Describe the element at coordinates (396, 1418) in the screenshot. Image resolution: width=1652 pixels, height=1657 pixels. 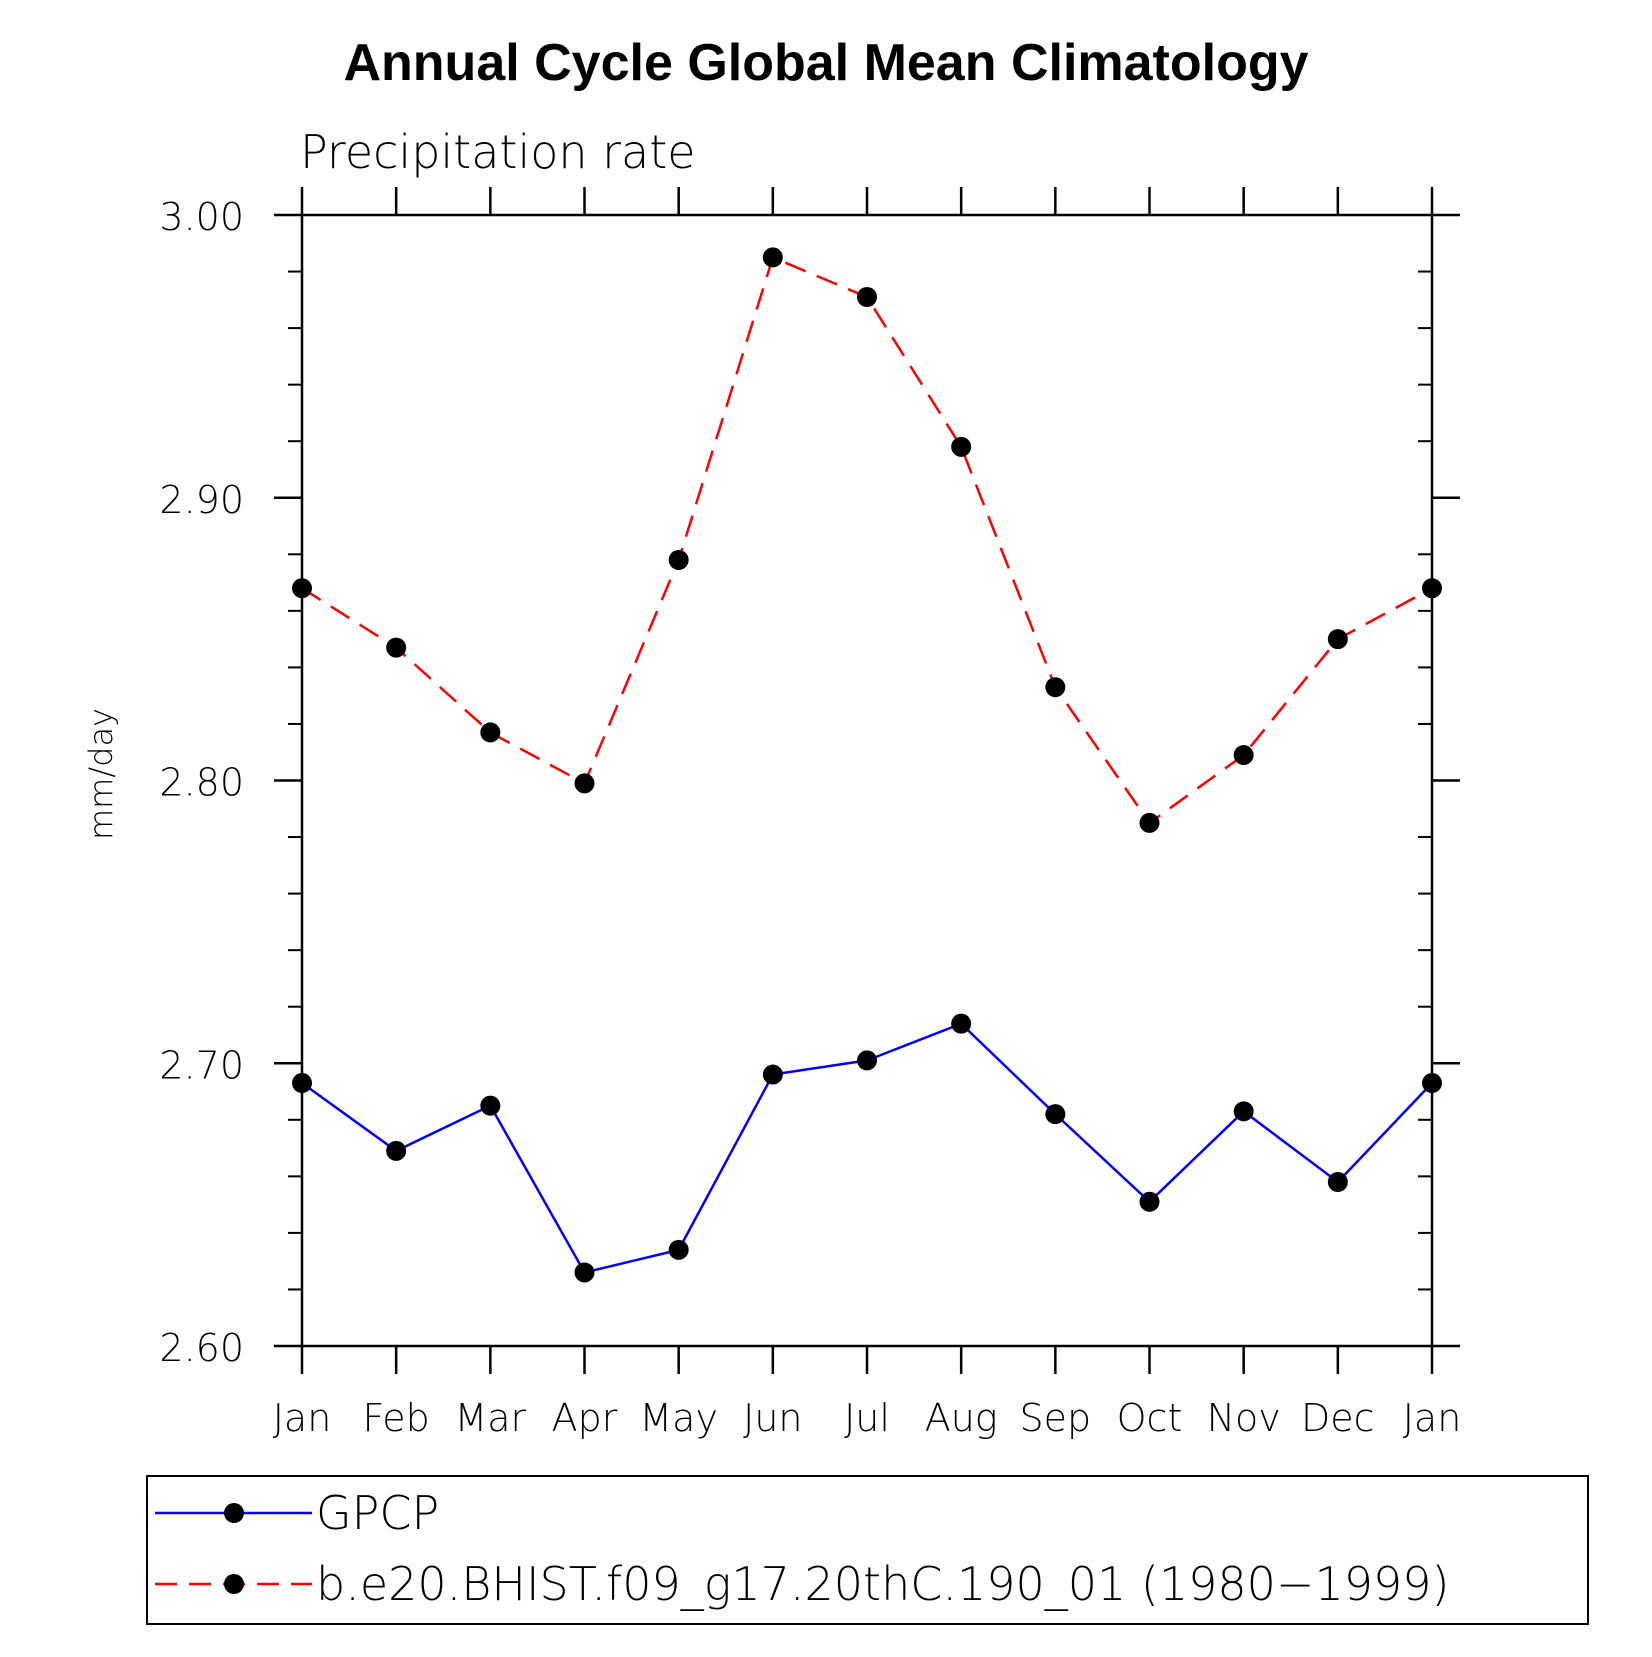
I see `x-tick-label: Feb` at that location.